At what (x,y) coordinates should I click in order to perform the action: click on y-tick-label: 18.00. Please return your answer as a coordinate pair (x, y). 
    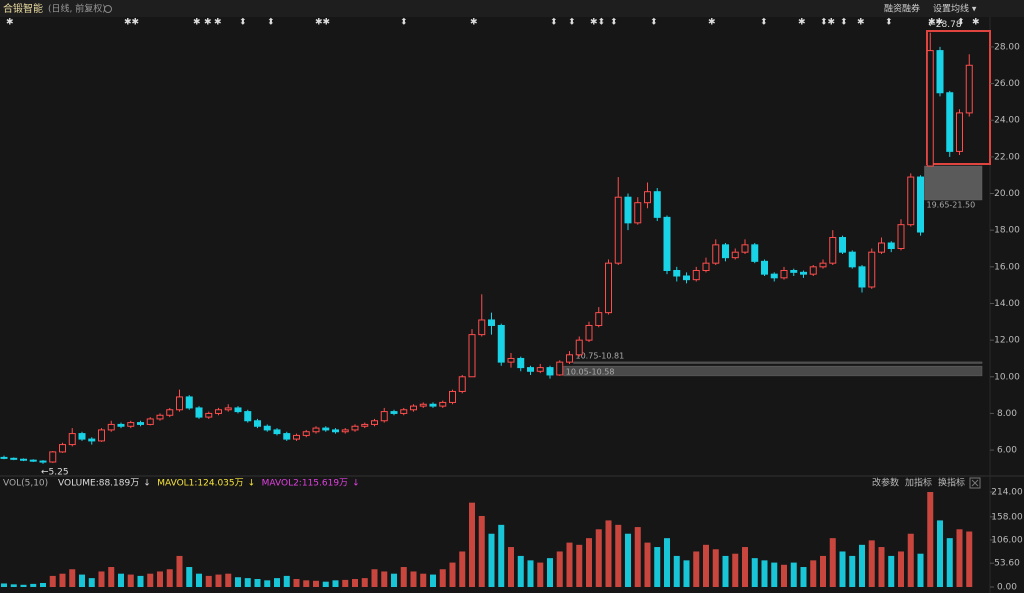
    Looking at the image, I should click on (1007, 231).